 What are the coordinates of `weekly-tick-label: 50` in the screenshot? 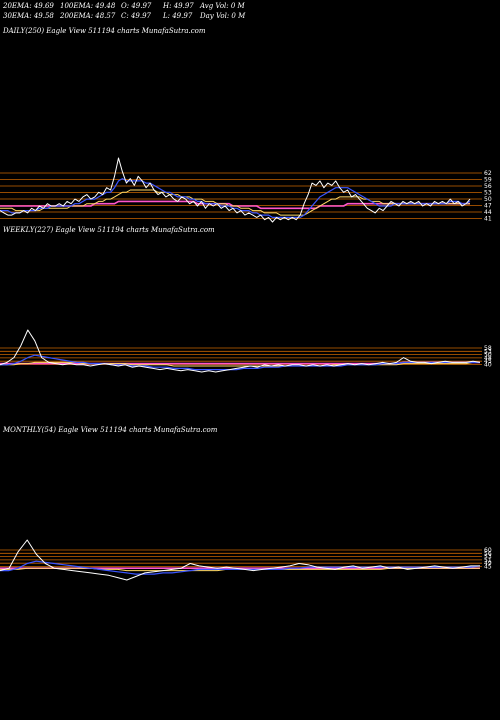 It's located at (488, 355).